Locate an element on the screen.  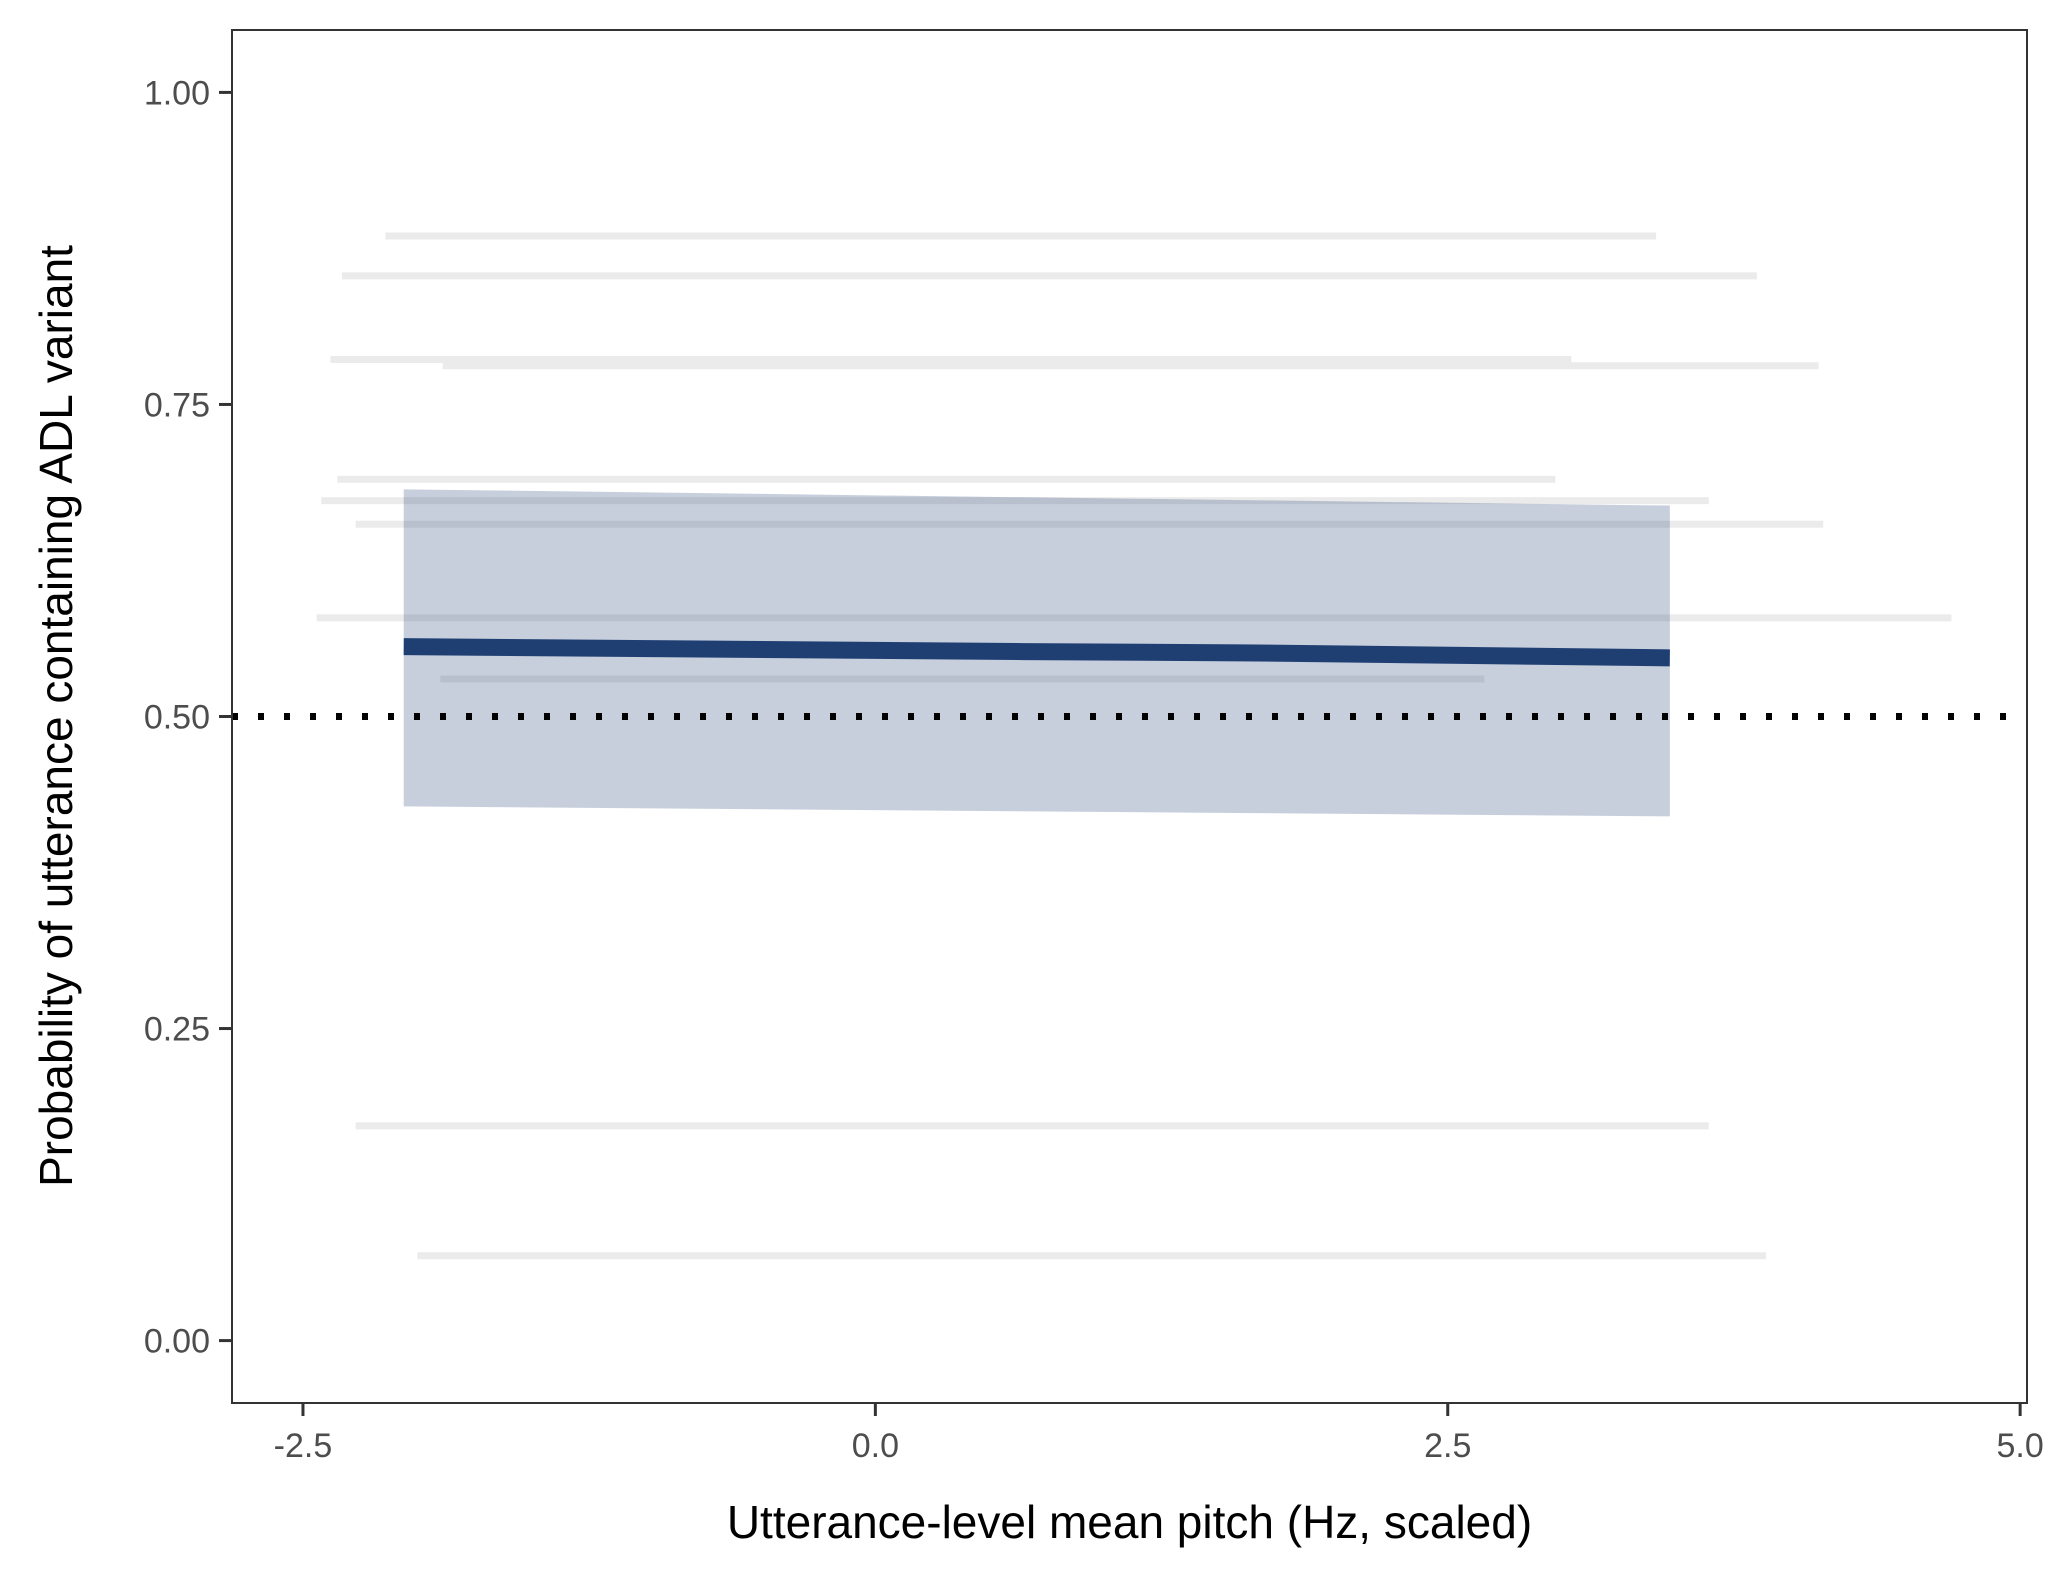
y-tick-label: 0.00 is located at coordinates (177, 1342).